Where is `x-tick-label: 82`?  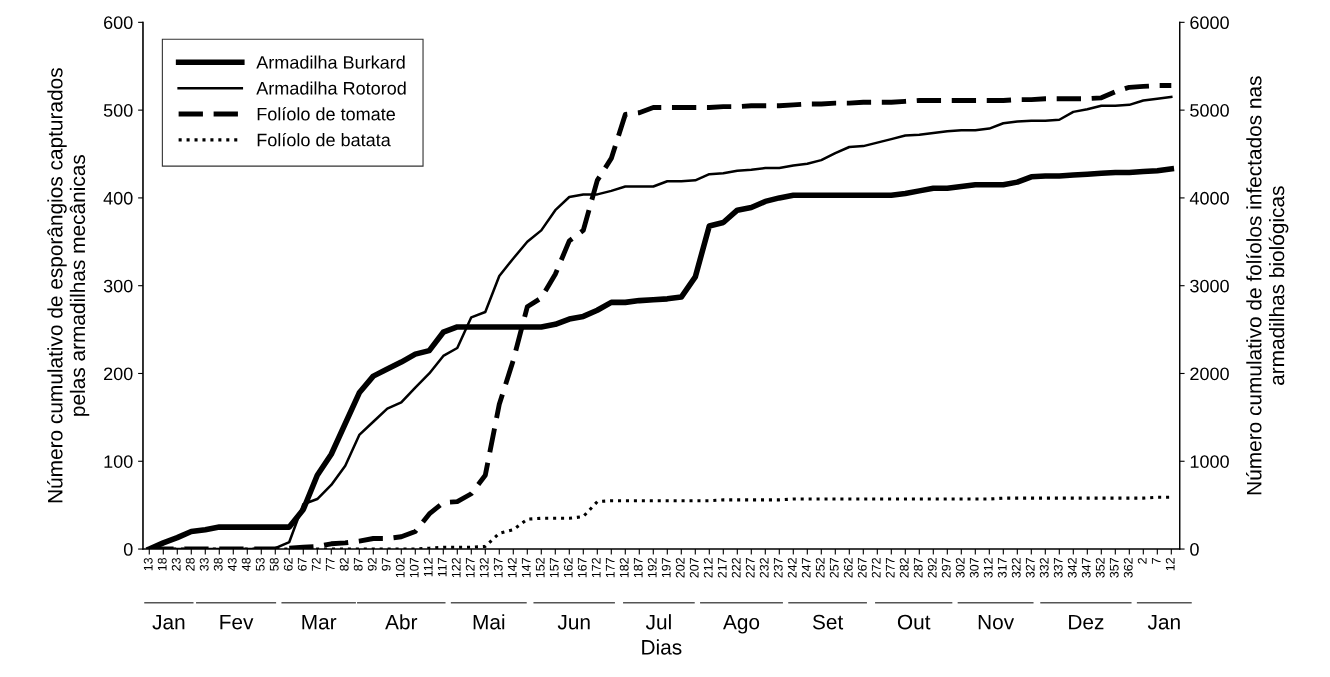
x-tick-label: 82 is located at coordinates (344, 564).